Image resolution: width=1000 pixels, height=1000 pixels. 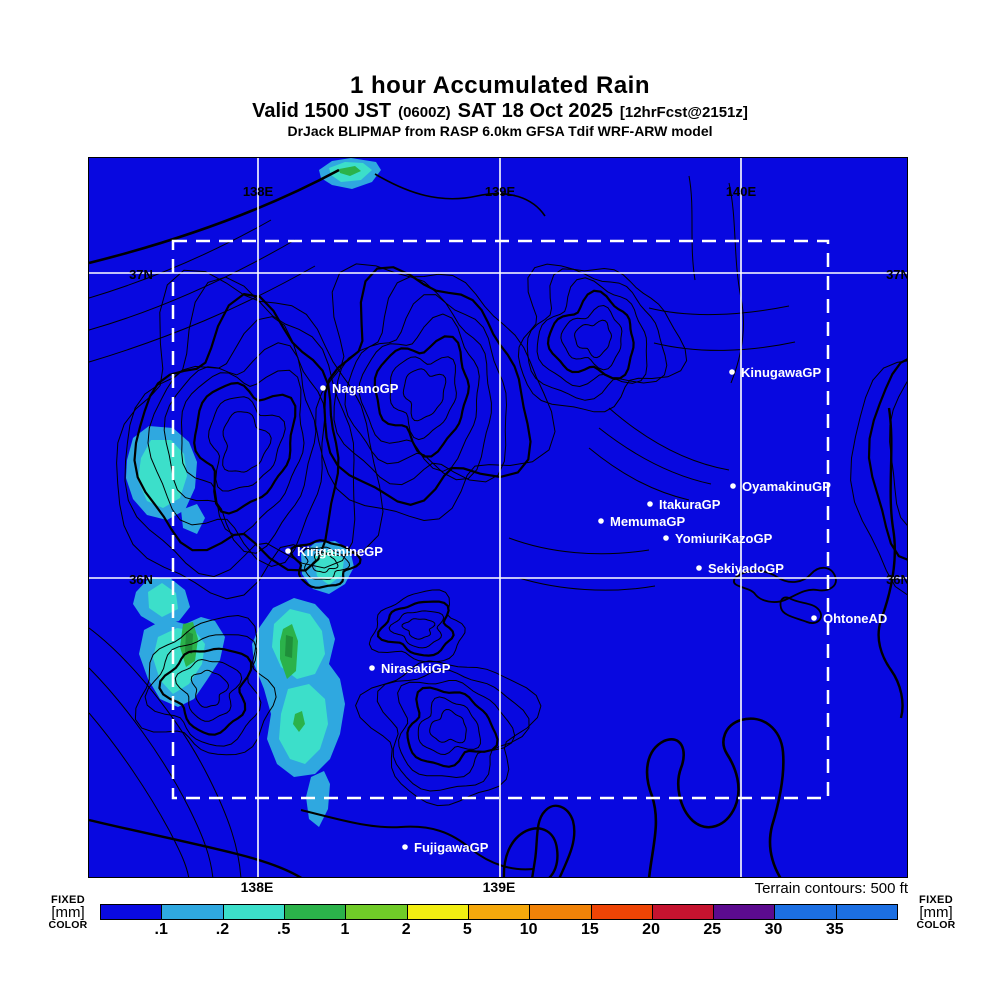 What do you see at coordinates (284, 929) in the screenshot?
I see `colorbar-tick-label: .5` at bounding box center [284, 929].